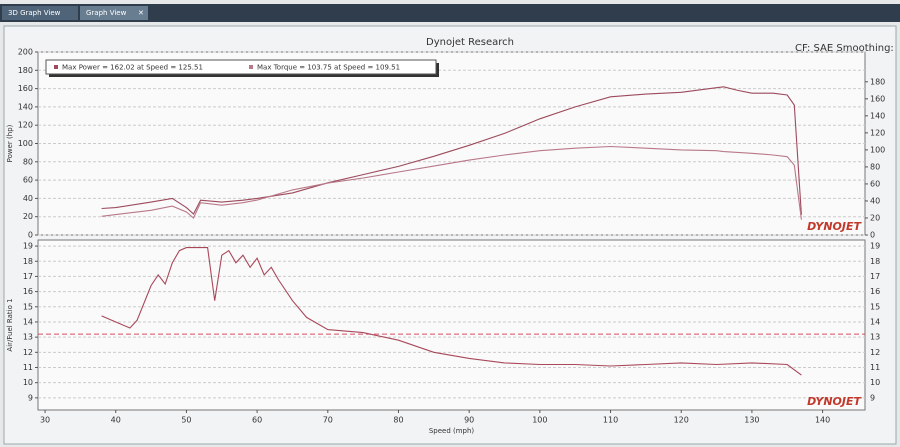  I want to click on y-tick-label: 160, so click(25, 88).